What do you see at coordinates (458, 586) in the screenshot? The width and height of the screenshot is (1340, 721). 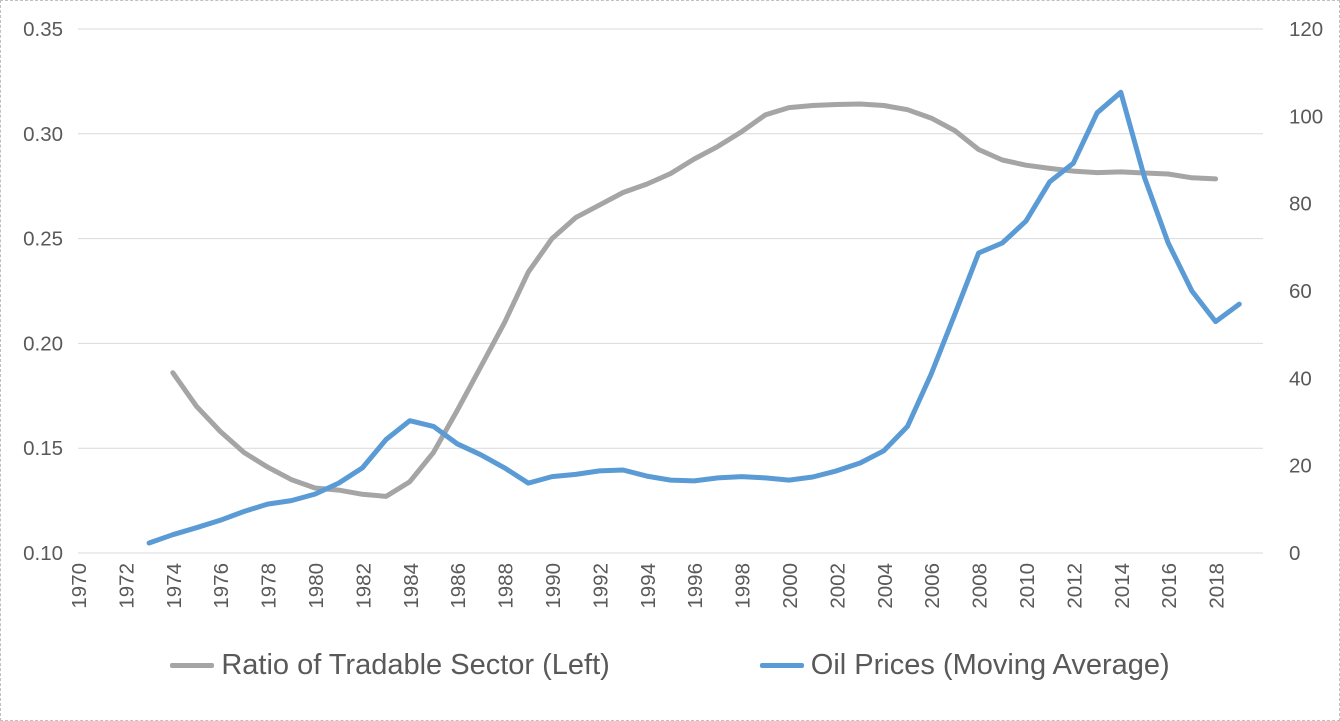 I see `x-axis-tick-label: 1986` at bounding box center [458, 586].